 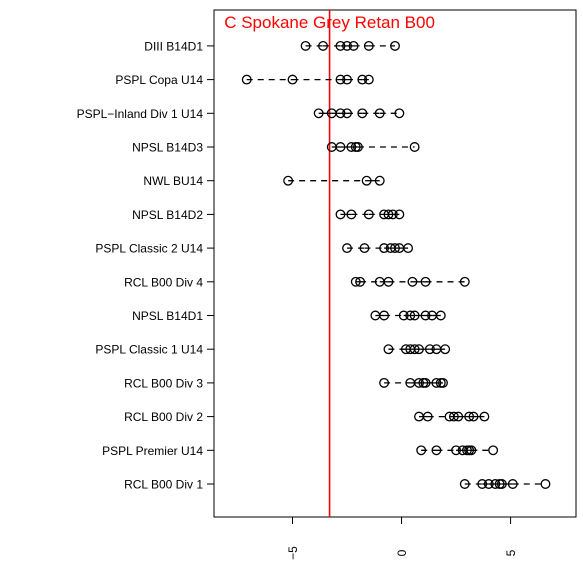 I want to click on row-diii-b14d1, so click(x=350, y=45).